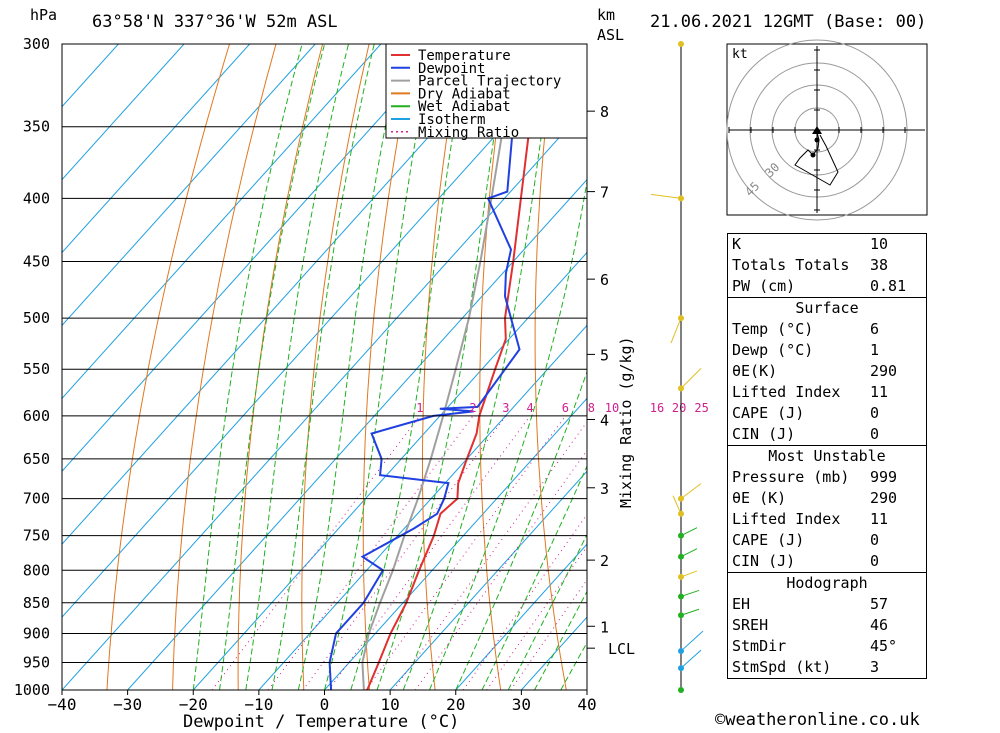  What do you see at coordinates (788, 22) in the screenshot?
I see `date-title: 21.06.2021 12GMT (Base: 00)` at bounding box center [788, 22].